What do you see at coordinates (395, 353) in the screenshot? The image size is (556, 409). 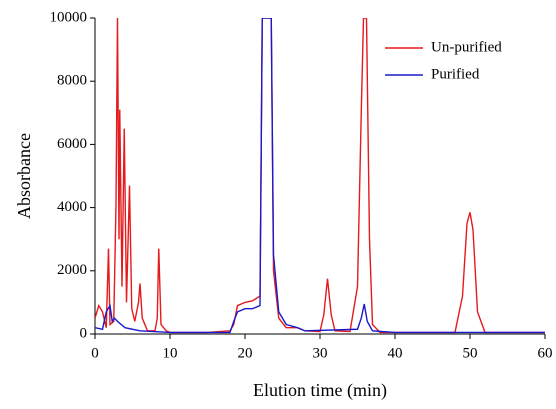 I see `x-tick-label: 40` at bounding box center [395, 353].